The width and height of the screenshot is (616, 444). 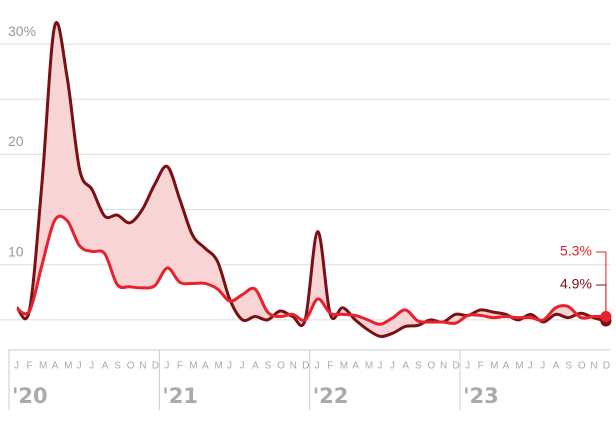 What do you see at coordinates (601, 284) in the screenshot?
I see `leader-line` at bounding box center [601, 284].